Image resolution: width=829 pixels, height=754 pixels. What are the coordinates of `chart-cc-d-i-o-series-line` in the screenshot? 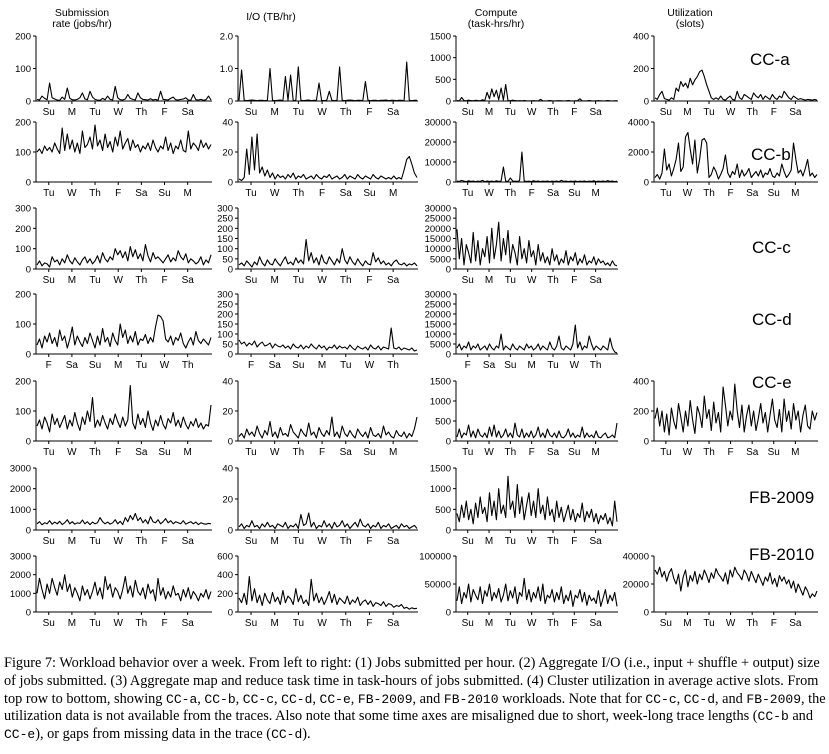 It's located at (328, 339).